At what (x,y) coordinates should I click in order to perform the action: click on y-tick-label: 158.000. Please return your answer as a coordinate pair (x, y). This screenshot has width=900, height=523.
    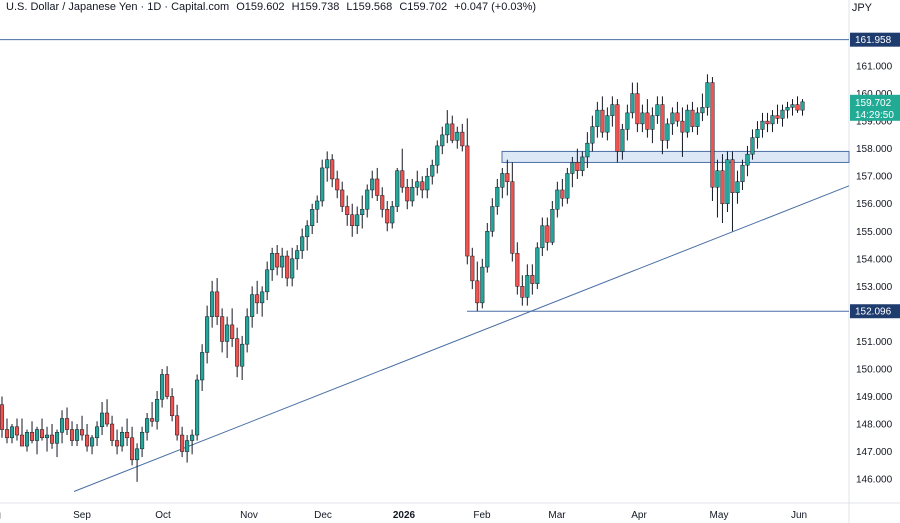
    Looking at the image, I should click on (874, 149).